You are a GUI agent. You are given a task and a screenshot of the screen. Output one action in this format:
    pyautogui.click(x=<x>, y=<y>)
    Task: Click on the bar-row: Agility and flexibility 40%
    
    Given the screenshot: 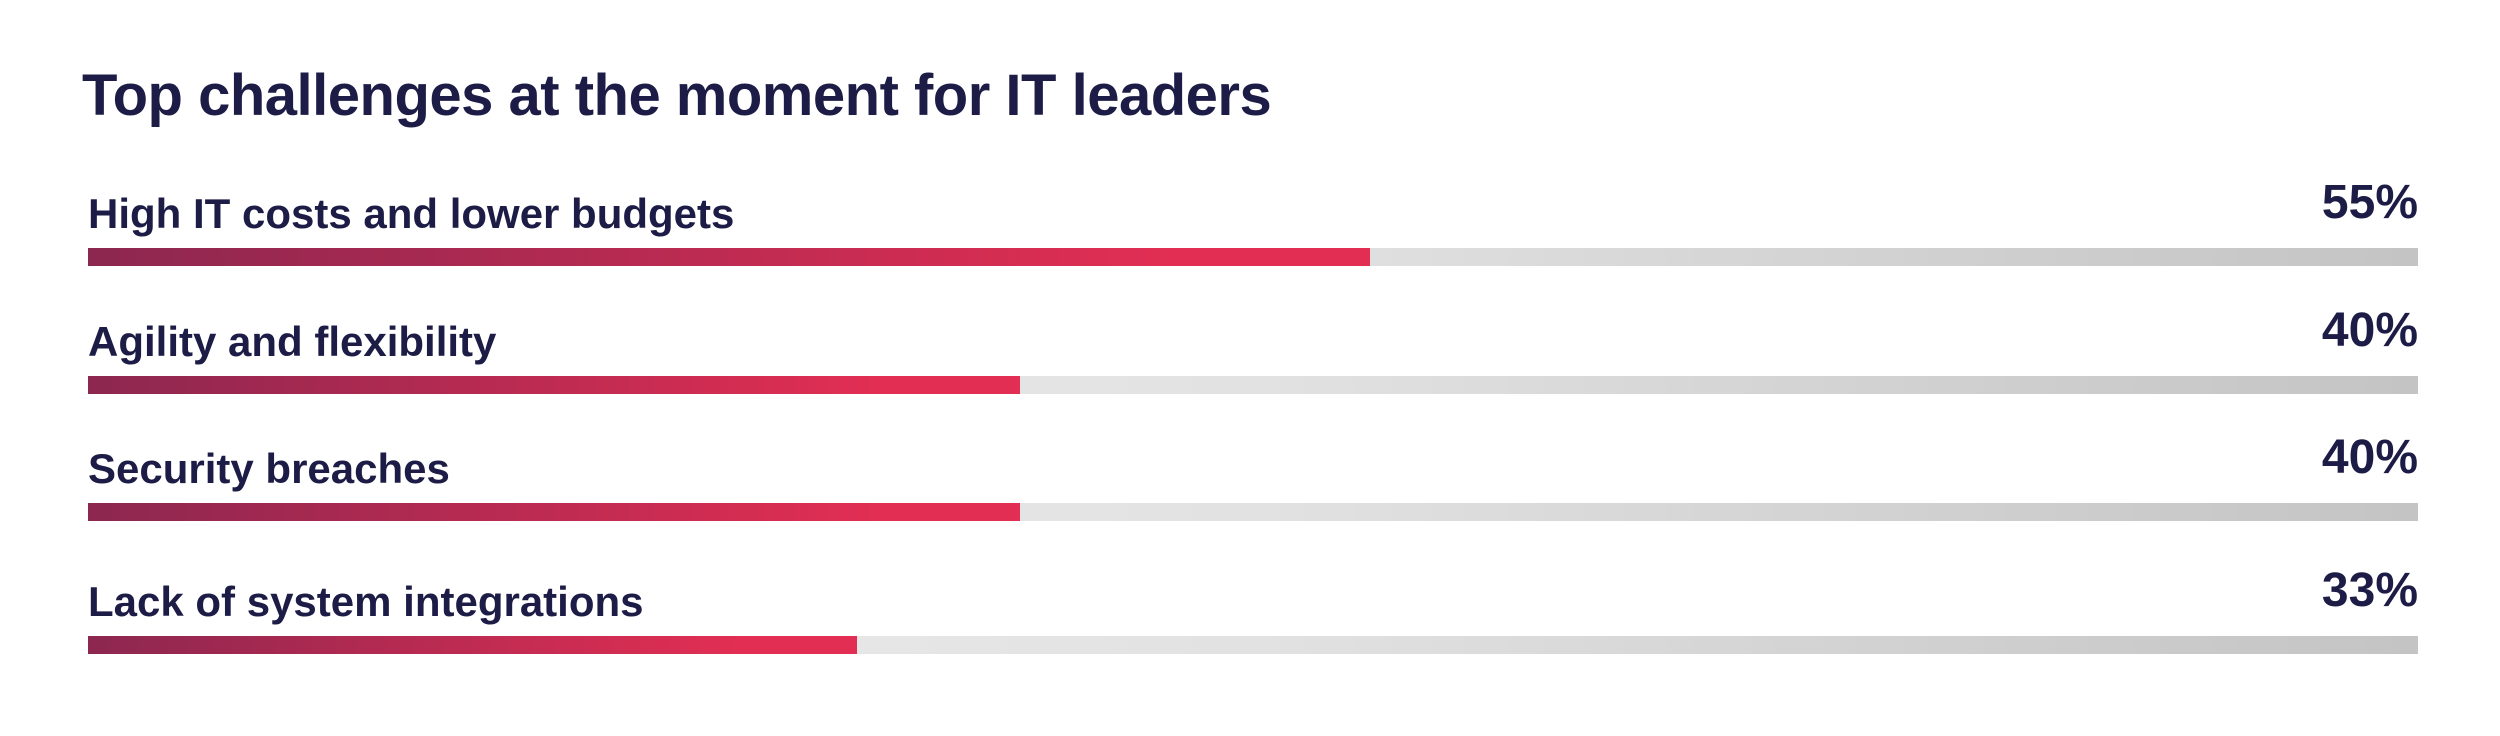 What is the action you would take?
    pyautogui.click(x=1253, y=356)
    